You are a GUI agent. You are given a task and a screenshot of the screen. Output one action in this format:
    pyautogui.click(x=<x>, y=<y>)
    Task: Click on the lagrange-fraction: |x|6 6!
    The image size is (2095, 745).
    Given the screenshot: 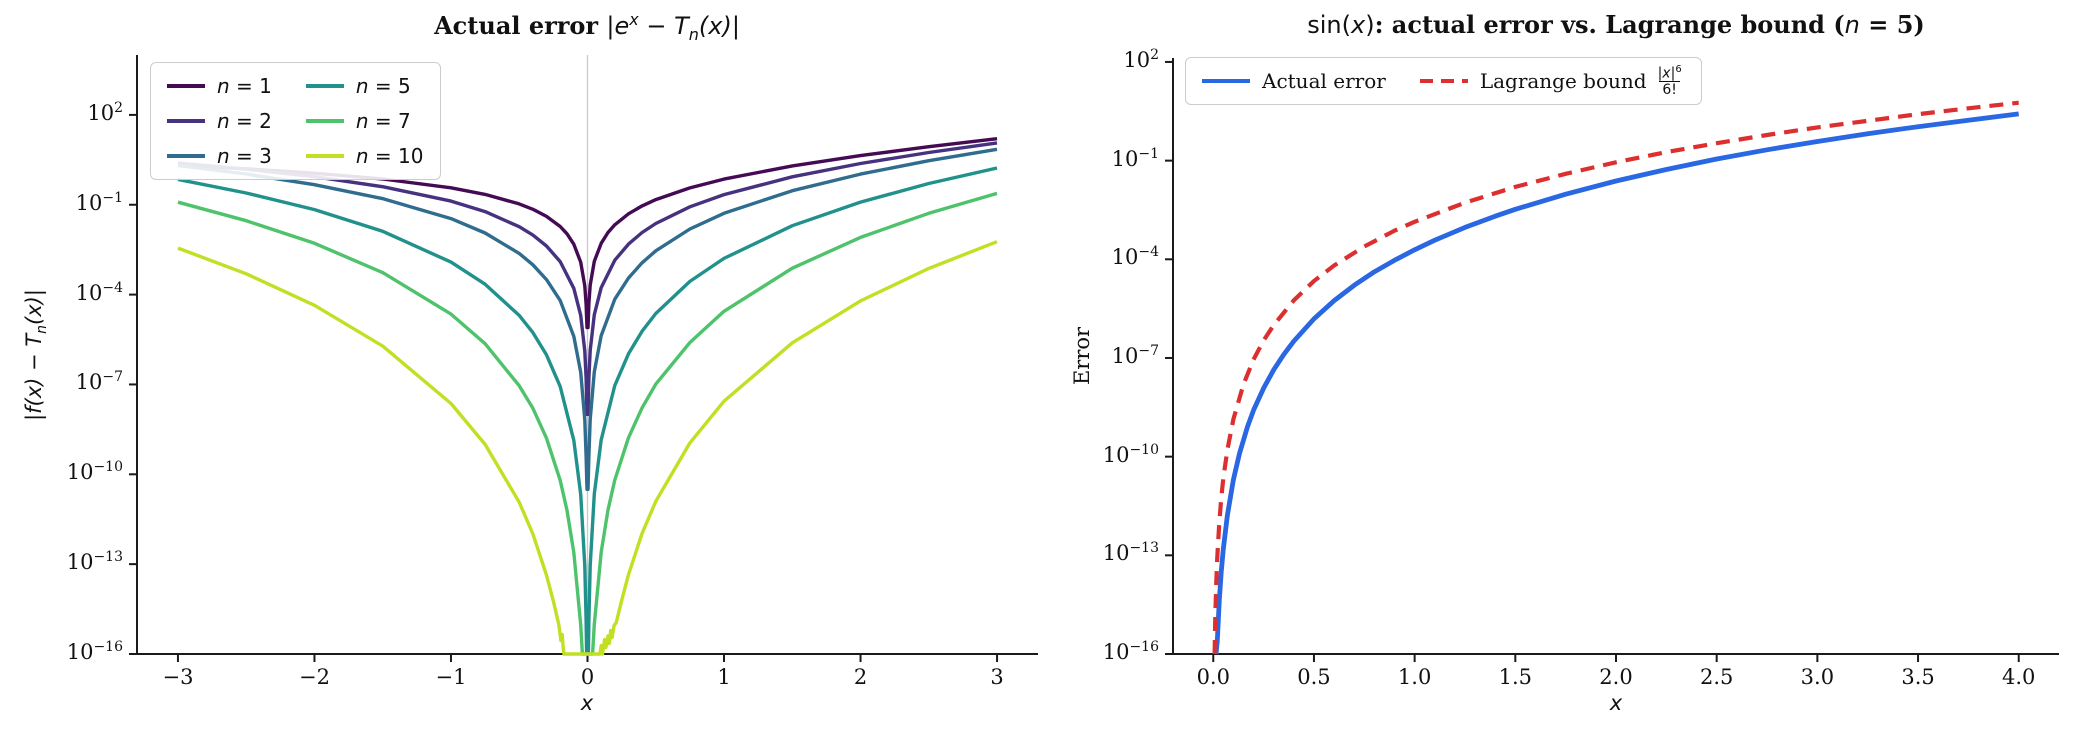 What is the action you would take?
    pyautogui.click(x=1669, y=81)
    